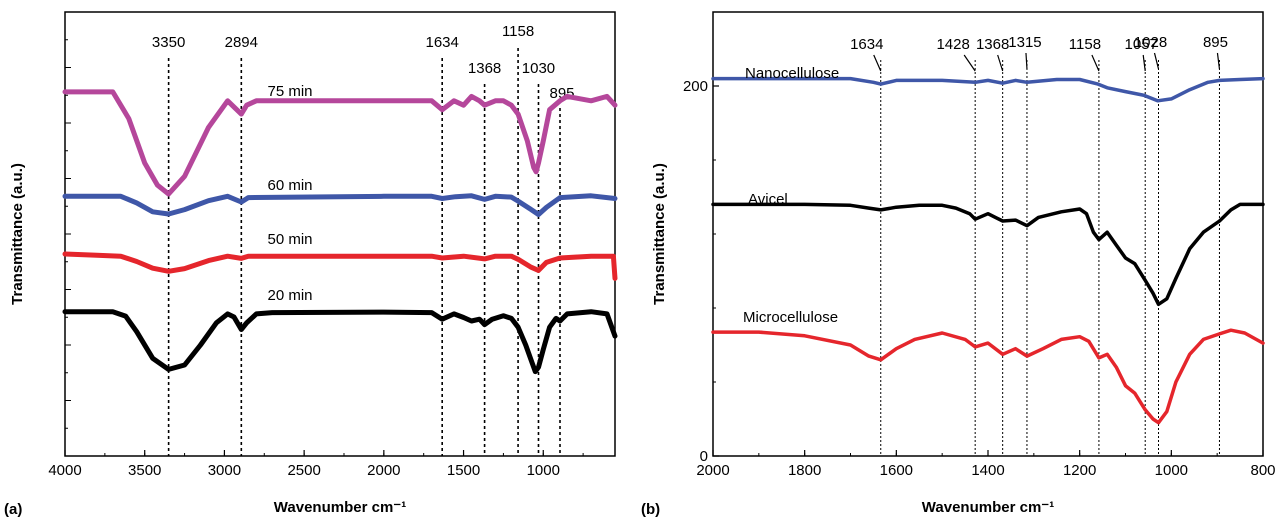 The image size is (1279, 525). What do you see at coordinates (442, 42) in the screenshot?
I see `panel-a-peak-label-1634: 1634` at bounding box center [442, 42].